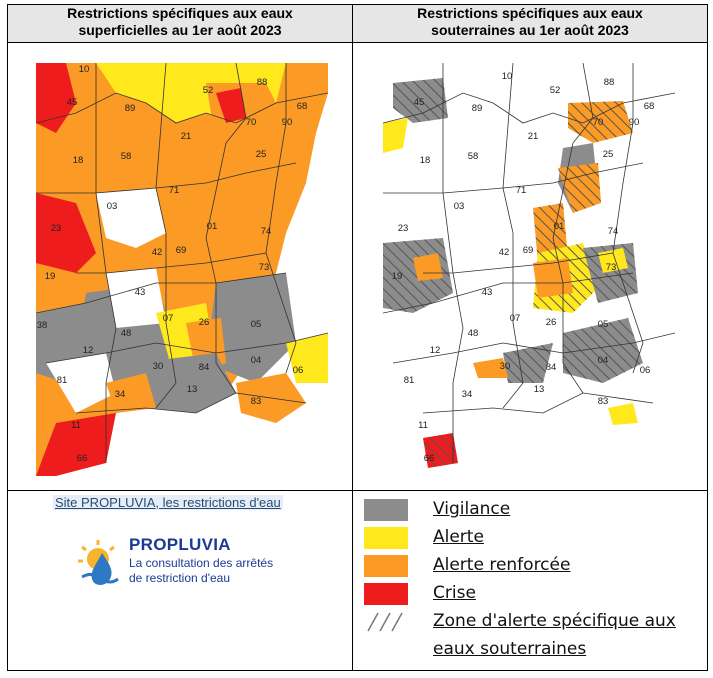 The width and height of the screenshot is (713, 678). I want to click on dep-05: 05, so click(256, 324).